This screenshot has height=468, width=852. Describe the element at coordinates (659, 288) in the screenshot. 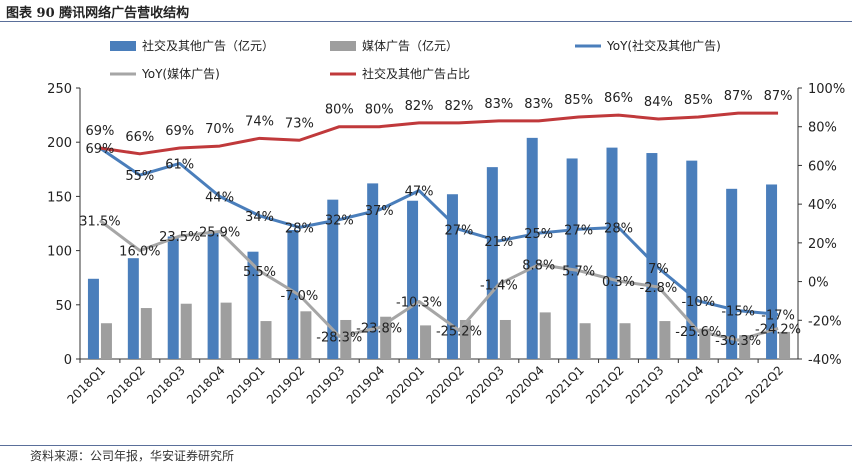

I see `label-media-yoy: -2.8%` at that location.